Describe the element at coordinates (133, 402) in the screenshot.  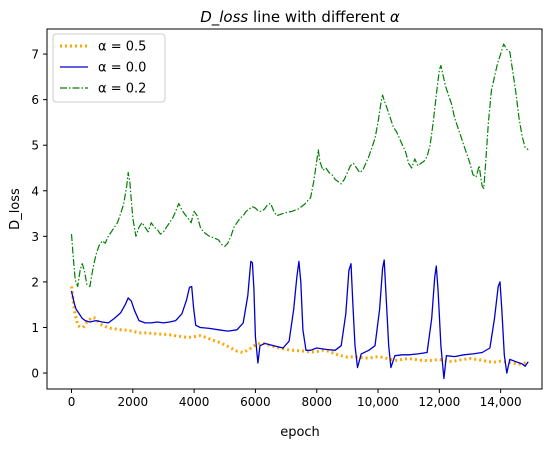
I see `x-tick-label: 2000` at that location.